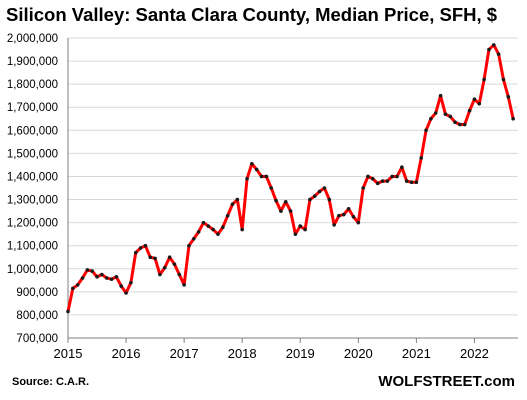 The width and height of the screenshot is (527, 400). I want to click on x-tick-label: 2022, so click(474, 353).